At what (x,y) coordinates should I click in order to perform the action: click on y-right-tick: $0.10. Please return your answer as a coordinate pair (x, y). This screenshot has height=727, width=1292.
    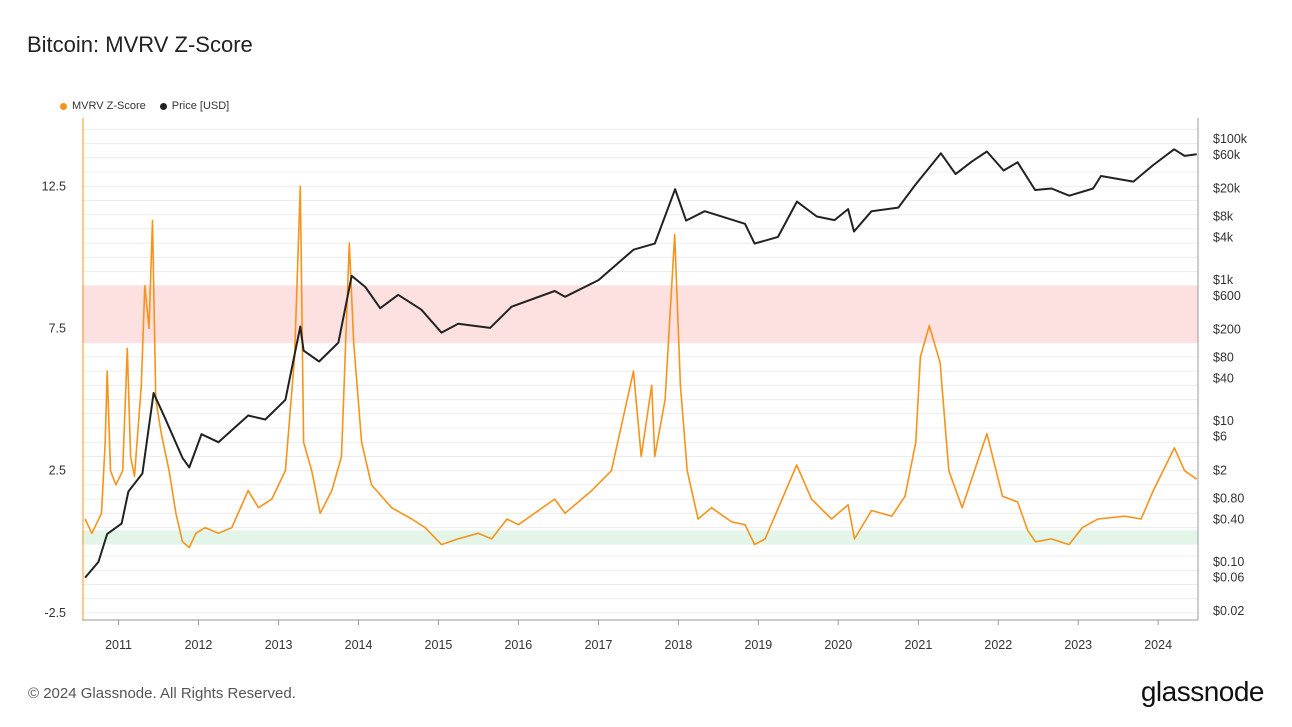
    Looking at the image, I should click on (1228, 562).